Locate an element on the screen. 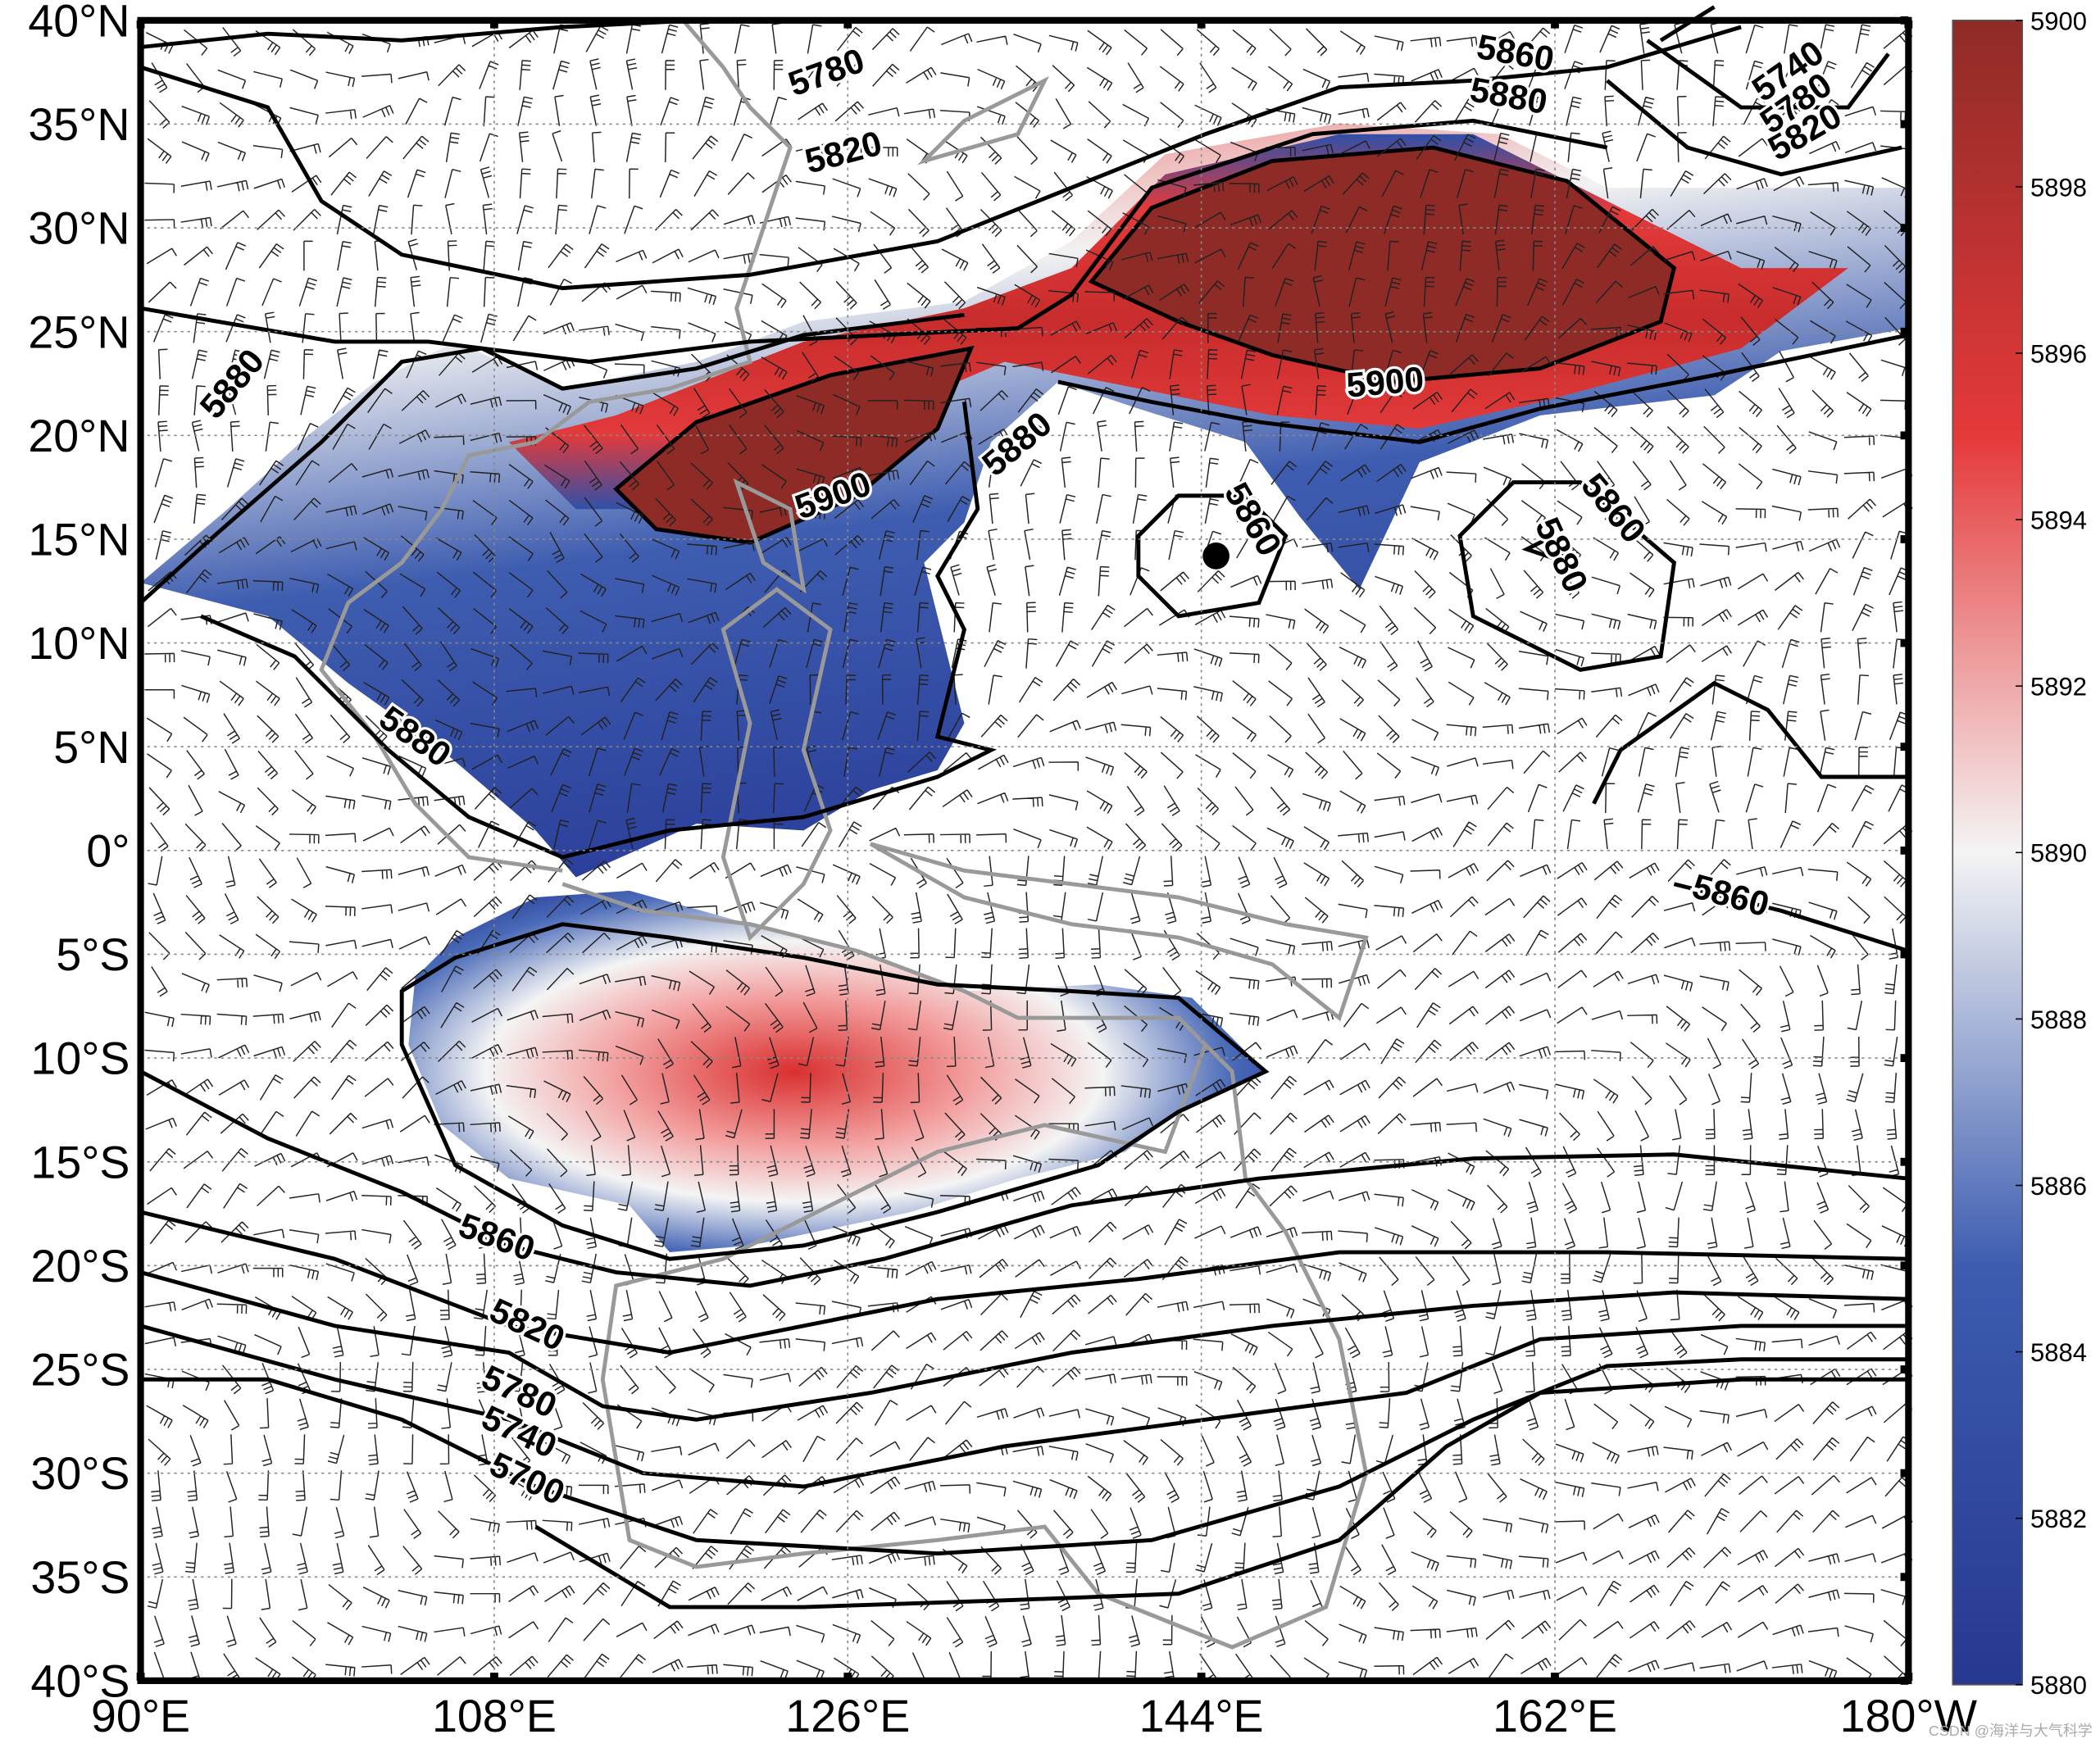 The width and height of the screenshot is (2100, 1748). colorbar-label: 5890 is located at coordinates (2058, 853).